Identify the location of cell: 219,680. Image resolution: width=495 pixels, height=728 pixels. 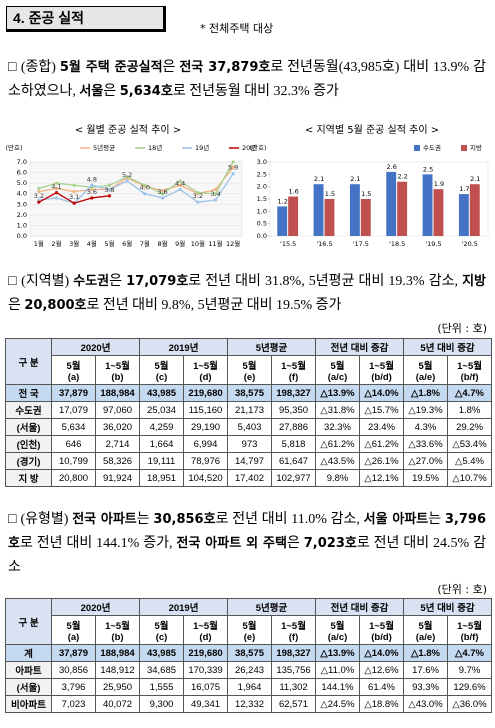
(205, 653).